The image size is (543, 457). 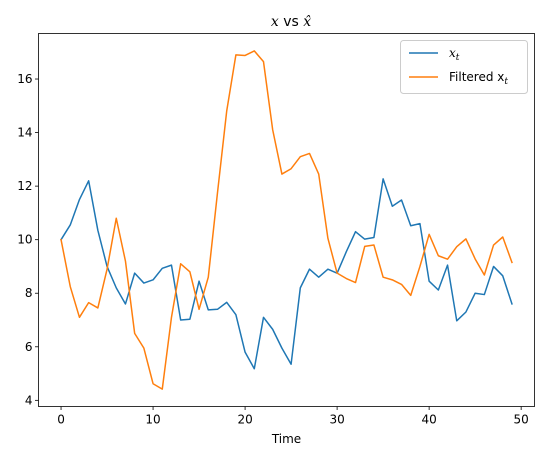 What do you see at coordinates (428, 420) in the screenshot?
I see `x-tick-label: 40` at bounding box center [428, 420].